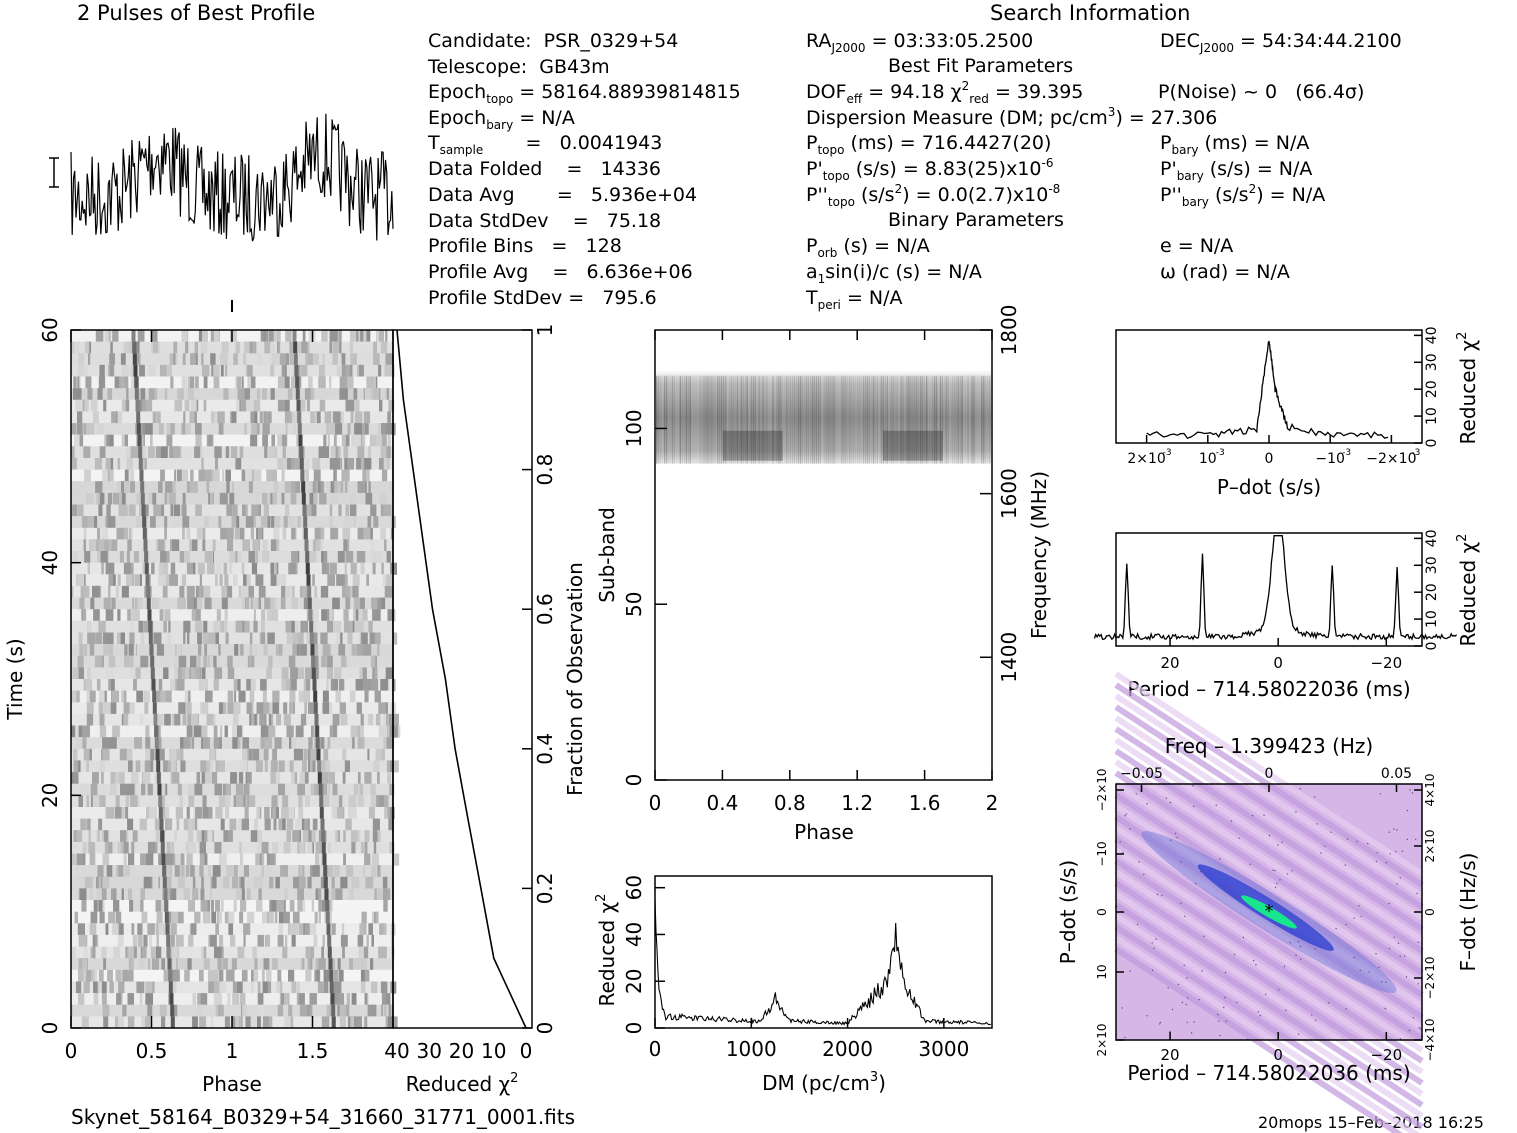 The height and width of the screenshot is (1133, 1517). What do you see at coordinates (1467, 590) in the screenshot?
I see `period-ylabel: Reduced χ2` at bounding box center [1467, 590].